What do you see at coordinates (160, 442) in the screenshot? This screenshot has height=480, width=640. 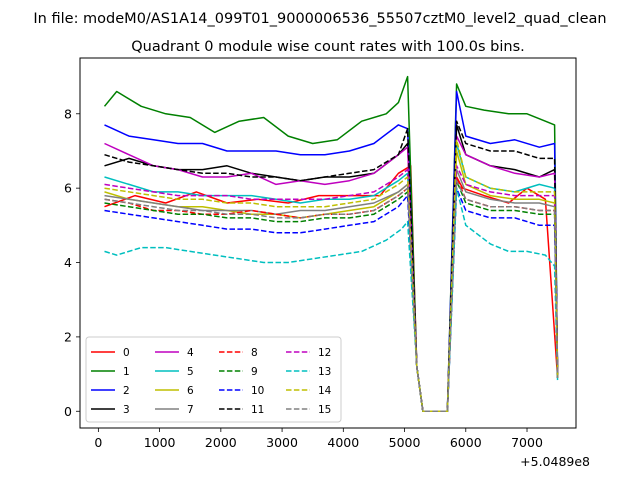 I see `x-tick-label: 1000` at bounding box center [160, 442].